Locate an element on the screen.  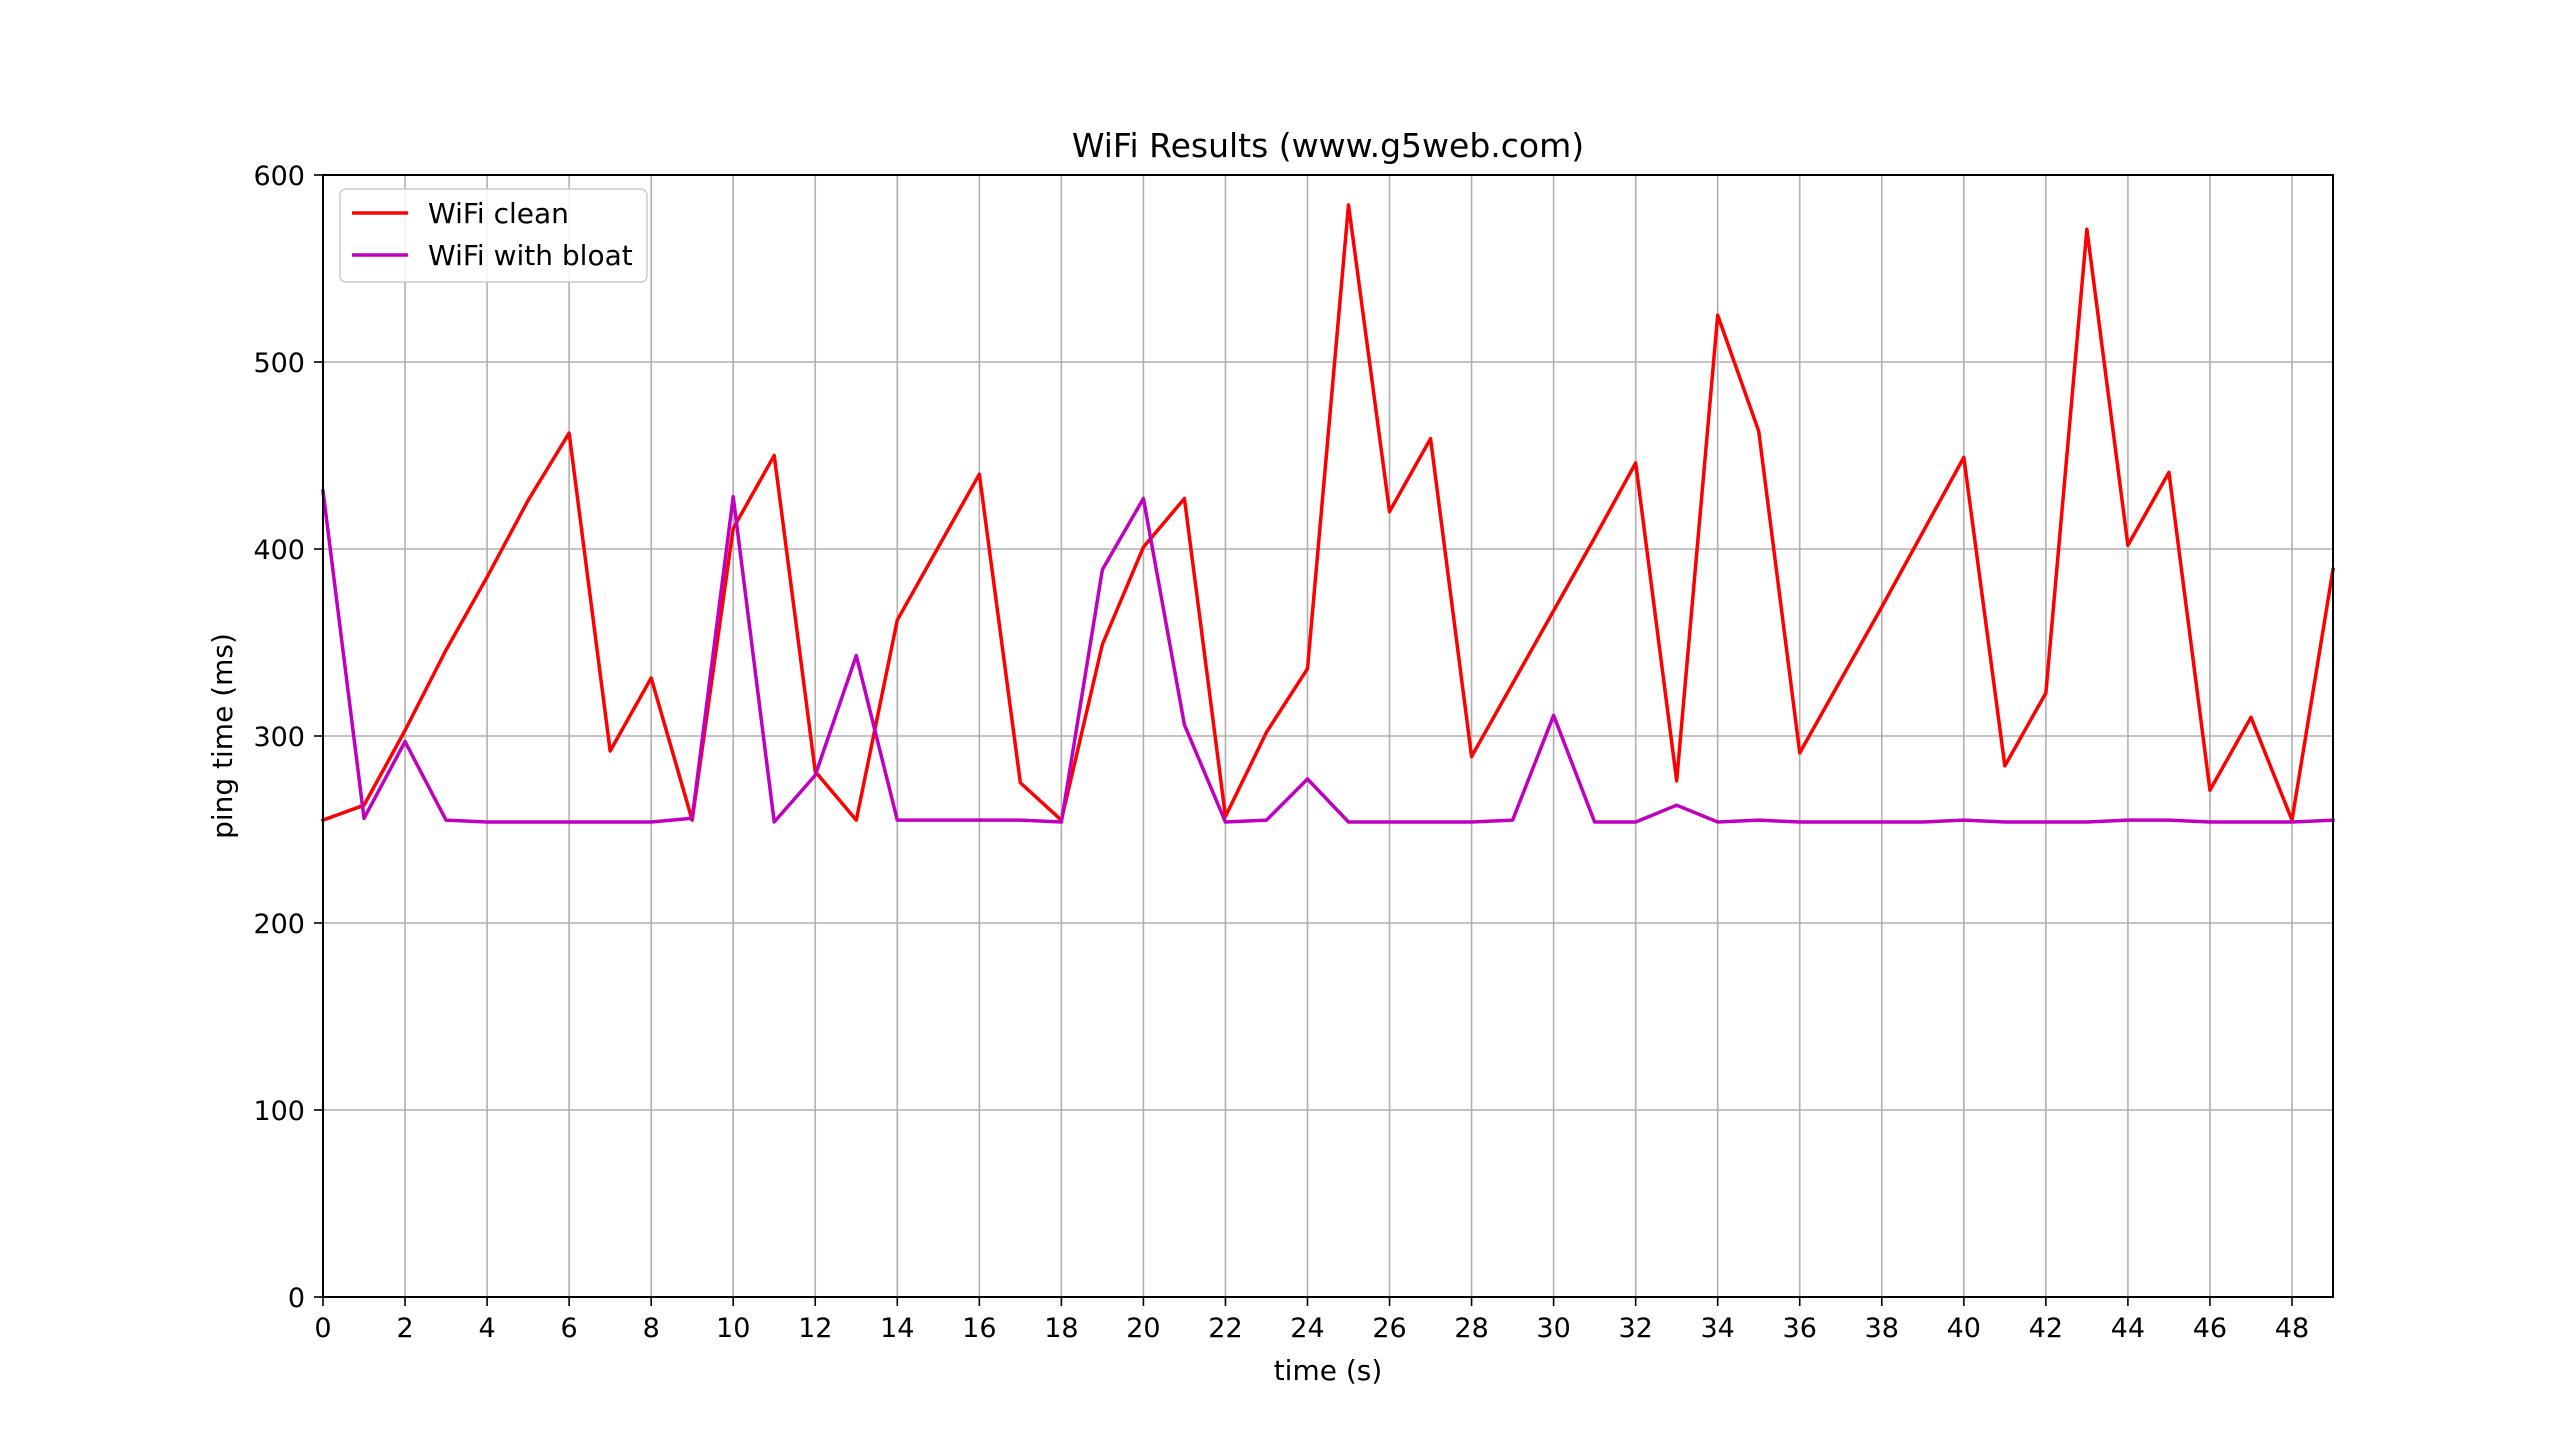
x-tick-label: 14 is located at coordinates (897, 1328).